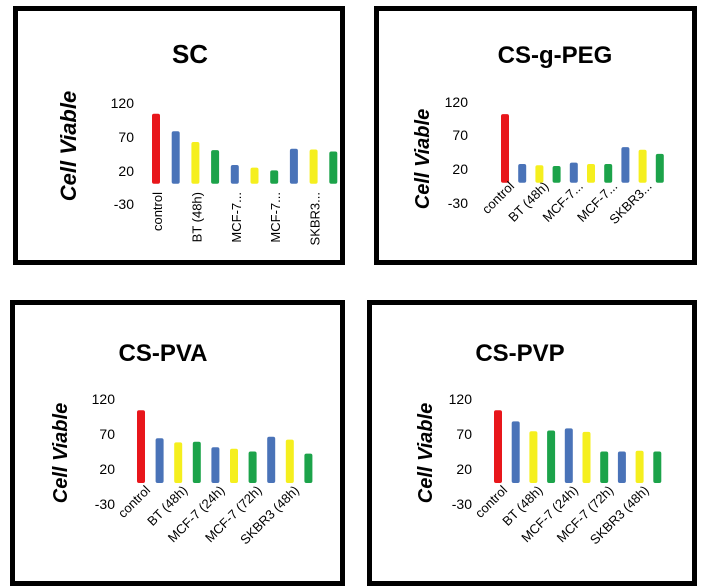 This screenshot has width=706, height=586. What do you see at coordinates (157, 211) in the screenshot?
I see `category-label-control: control` at bounding box center [157, 211].